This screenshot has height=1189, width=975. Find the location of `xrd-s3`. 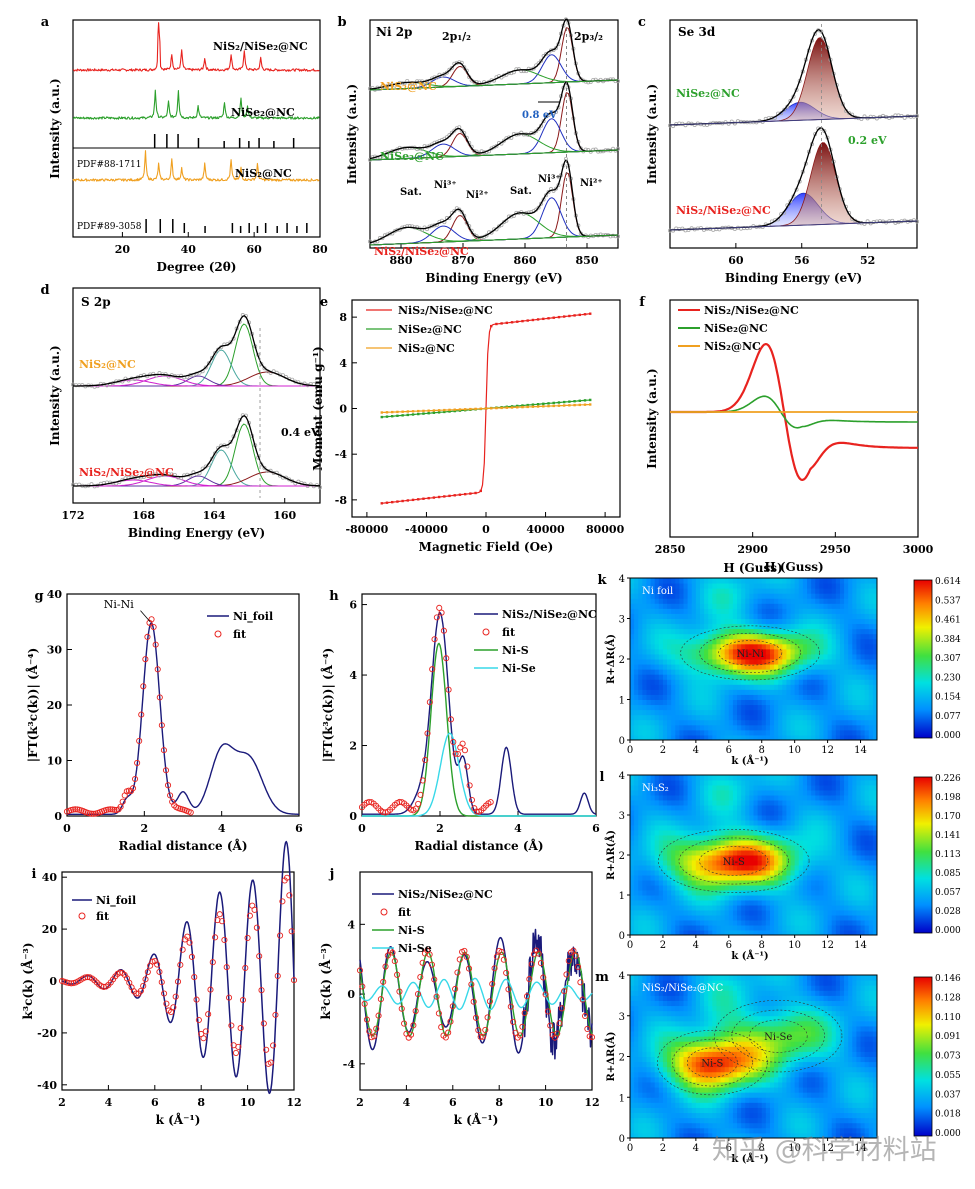

xrd-s3 is located at coordinates (196, 166).